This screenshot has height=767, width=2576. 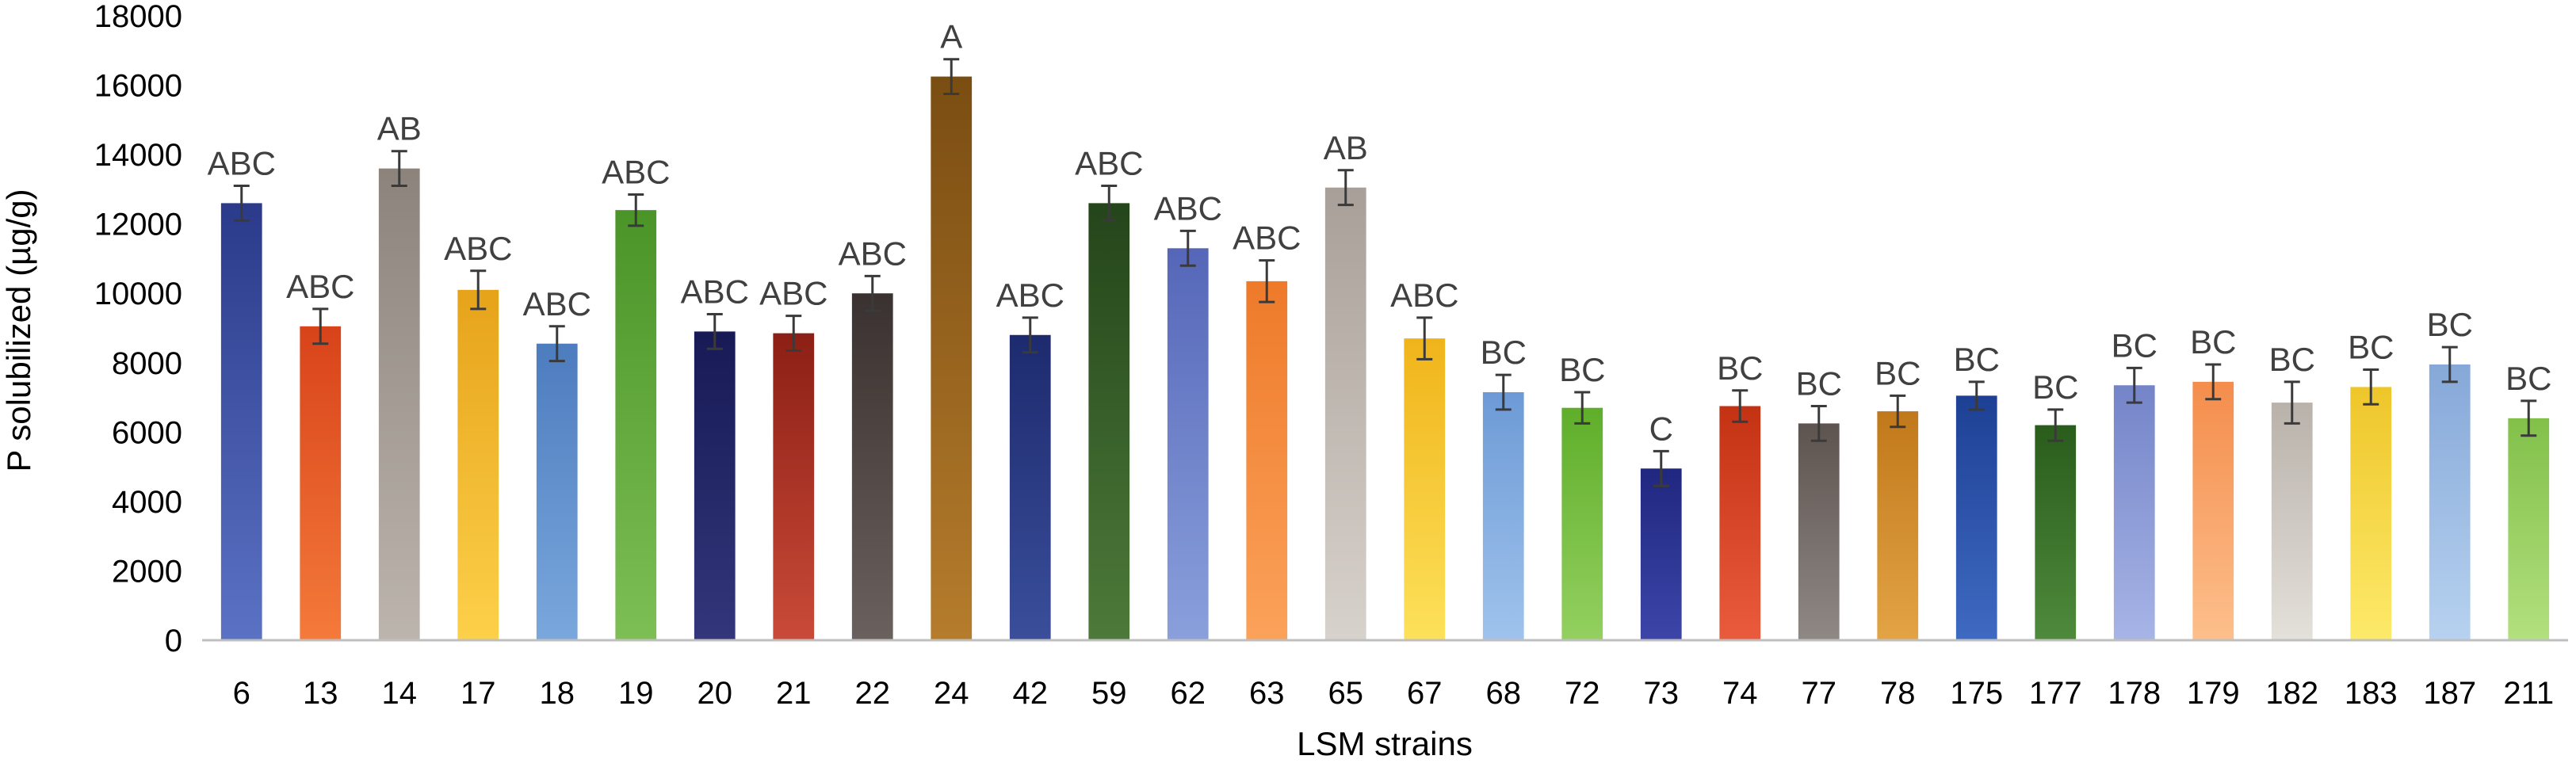 I want to click on x-tick-label: 62, so click(x=1188, y=693).